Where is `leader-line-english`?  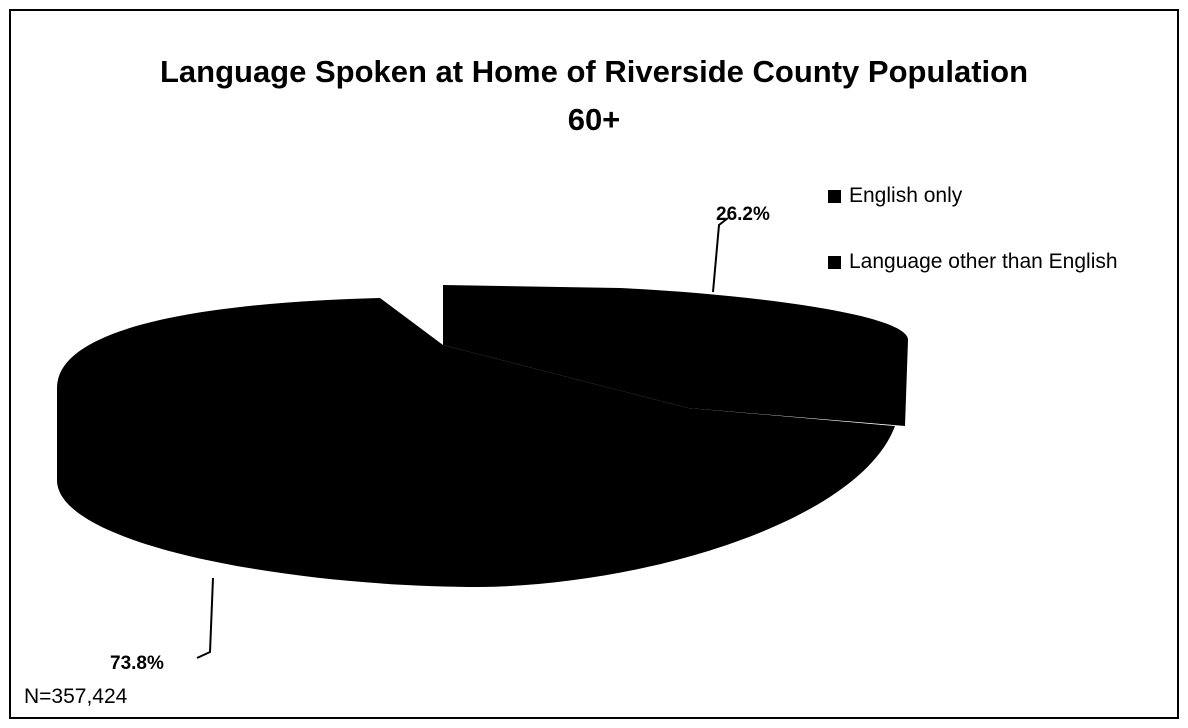
leader-line-english is located at coordinates (720, 255).